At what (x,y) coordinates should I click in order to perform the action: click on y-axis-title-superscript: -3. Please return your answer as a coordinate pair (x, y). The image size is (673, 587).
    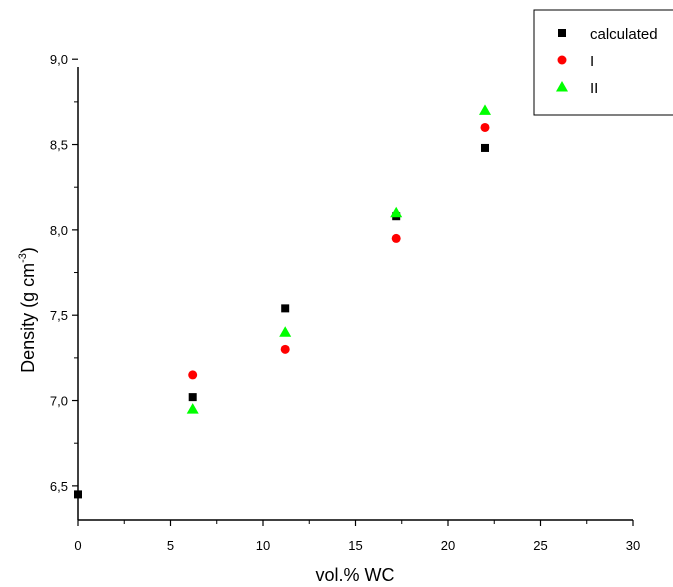
    Looking at the image, I should click on (23, 258).